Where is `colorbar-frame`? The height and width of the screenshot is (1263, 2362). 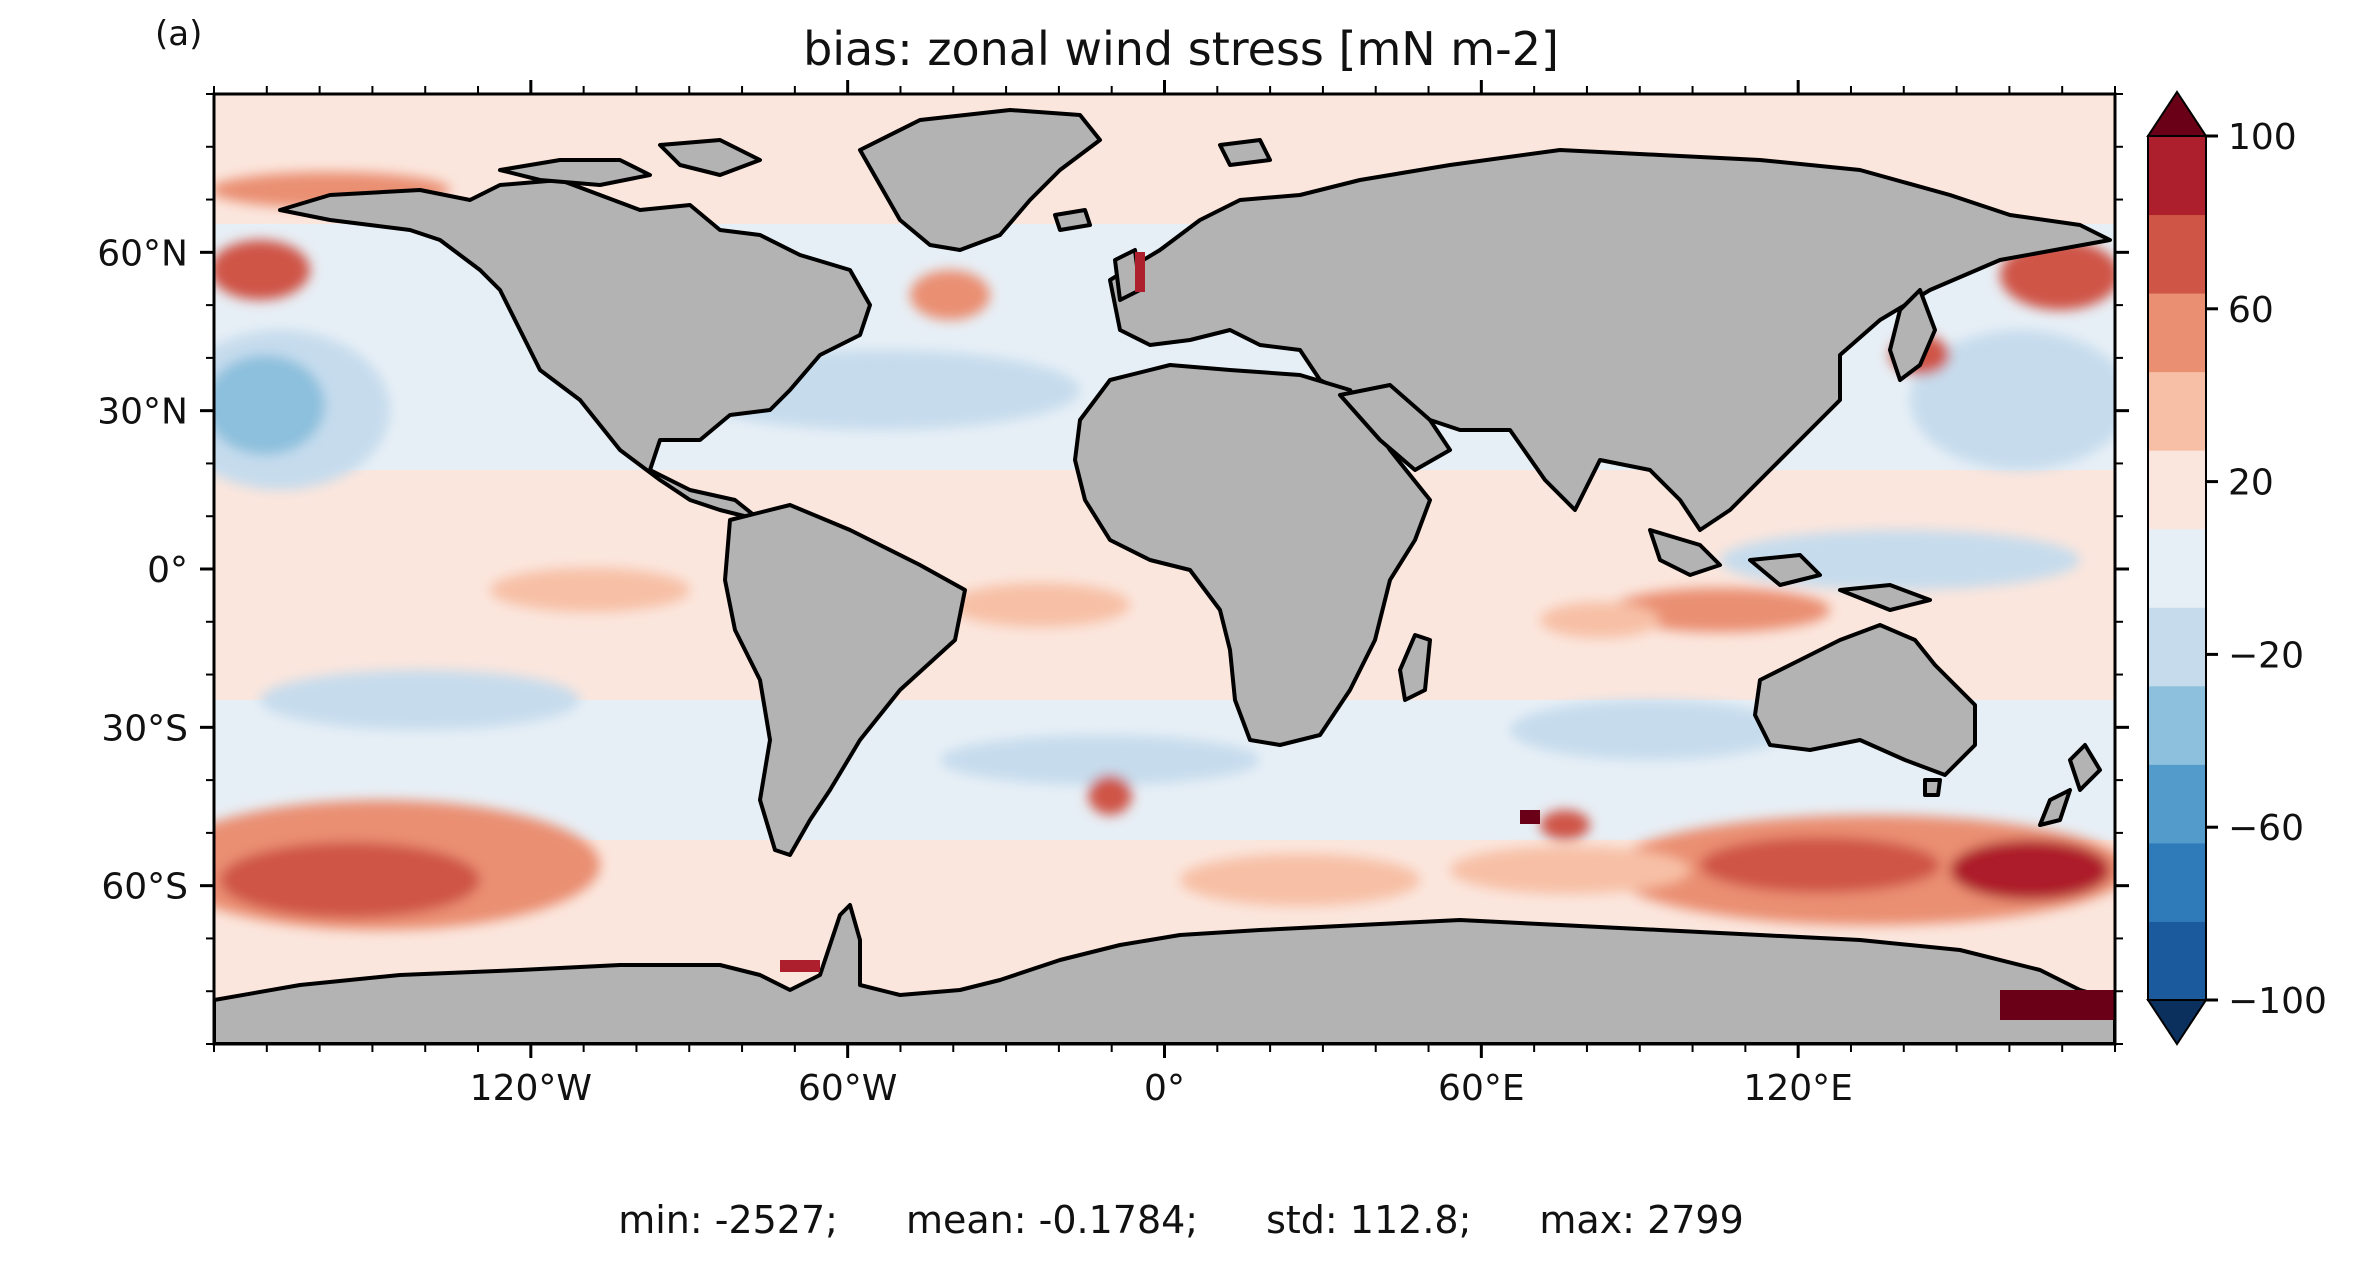
colorbar-frame is located at coordinates (2177, 568).